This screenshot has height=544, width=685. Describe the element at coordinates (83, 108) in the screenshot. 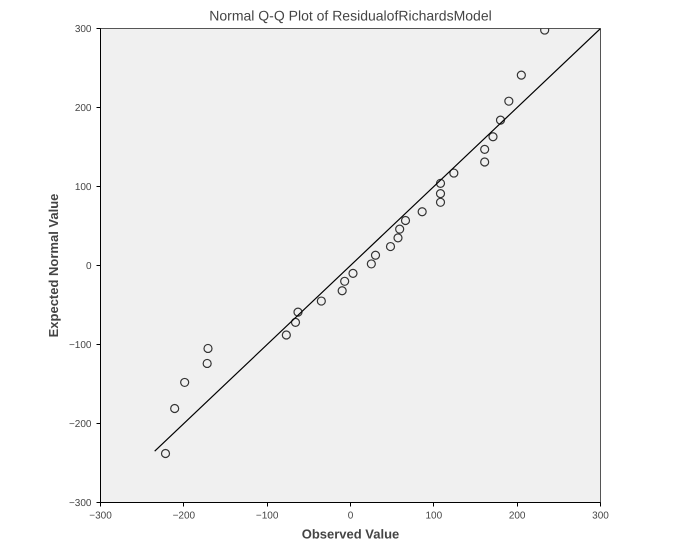

I see `y-tick-label: 200` at that location.